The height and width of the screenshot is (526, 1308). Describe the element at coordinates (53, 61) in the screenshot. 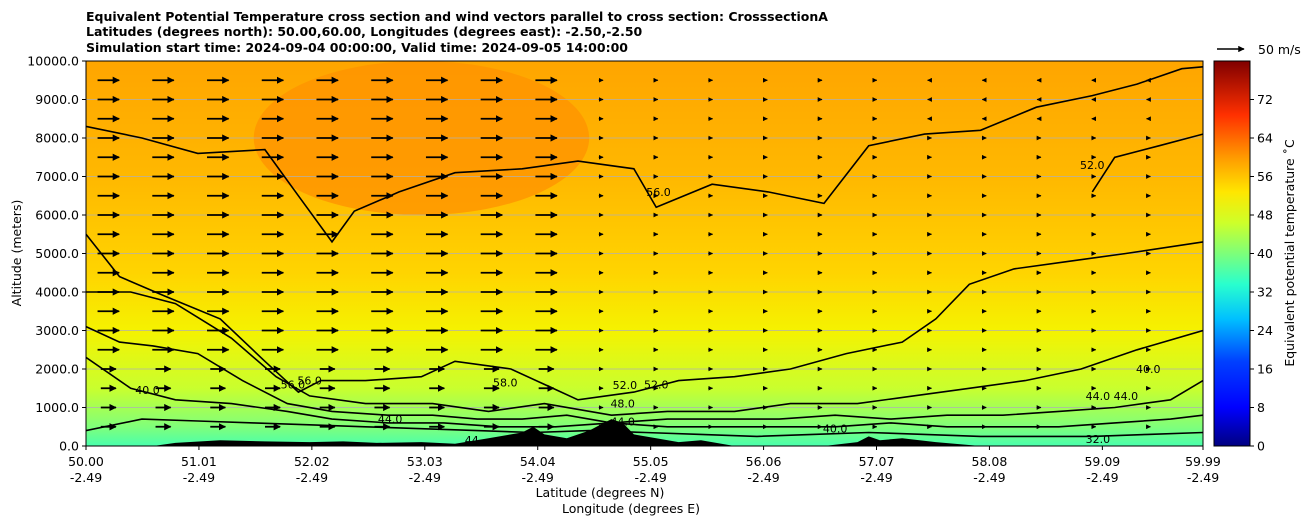

I see `y-tick-label-10: 10000.0` at that location.